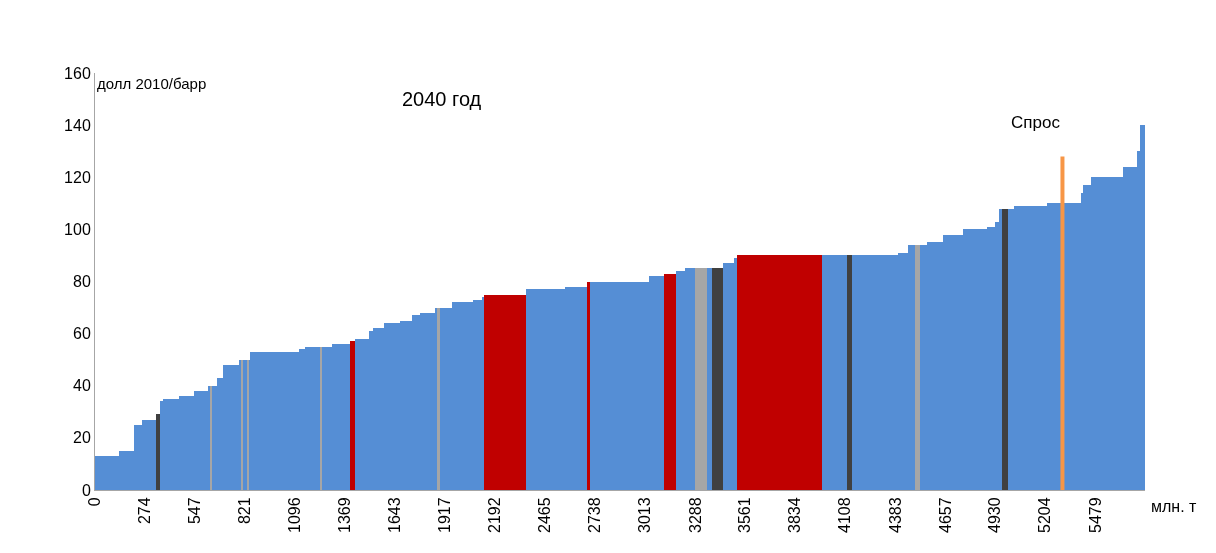 The width and height of the screenshot is (1216, 553). Describe the element at coordinates (77, 229) in the screenshot. I see `y-tick-label: 100` at that location.